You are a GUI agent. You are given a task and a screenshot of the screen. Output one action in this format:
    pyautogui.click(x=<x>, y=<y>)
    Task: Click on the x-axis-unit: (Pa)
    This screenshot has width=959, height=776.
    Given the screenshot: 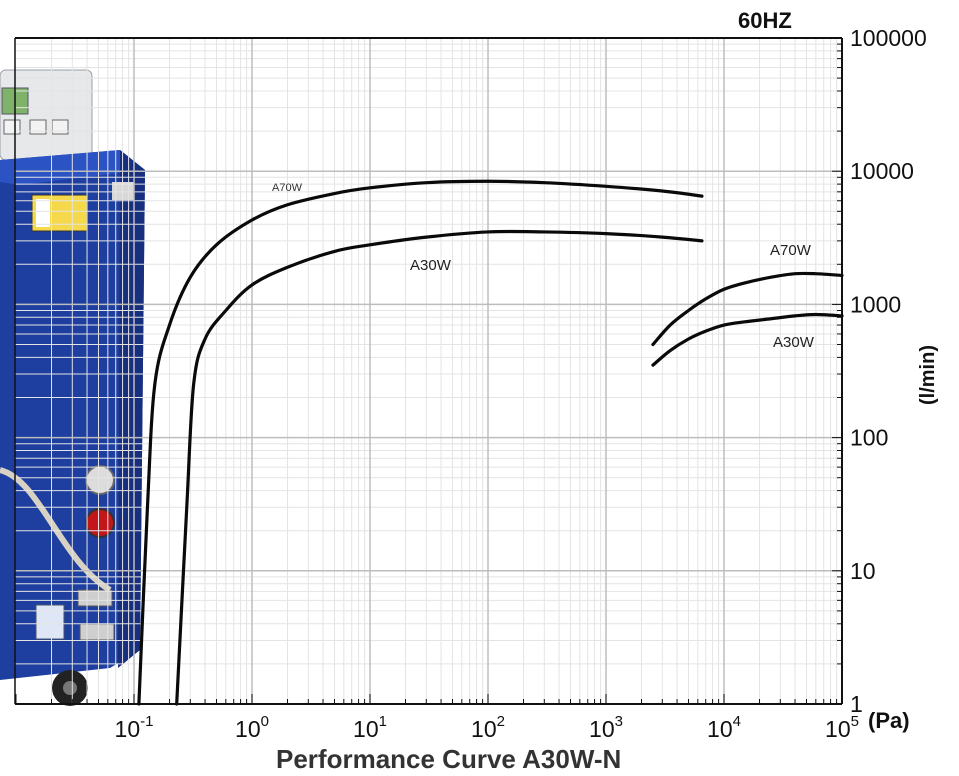 What is the action you would take?
    pyautogui.click(x=889, y=720)
    